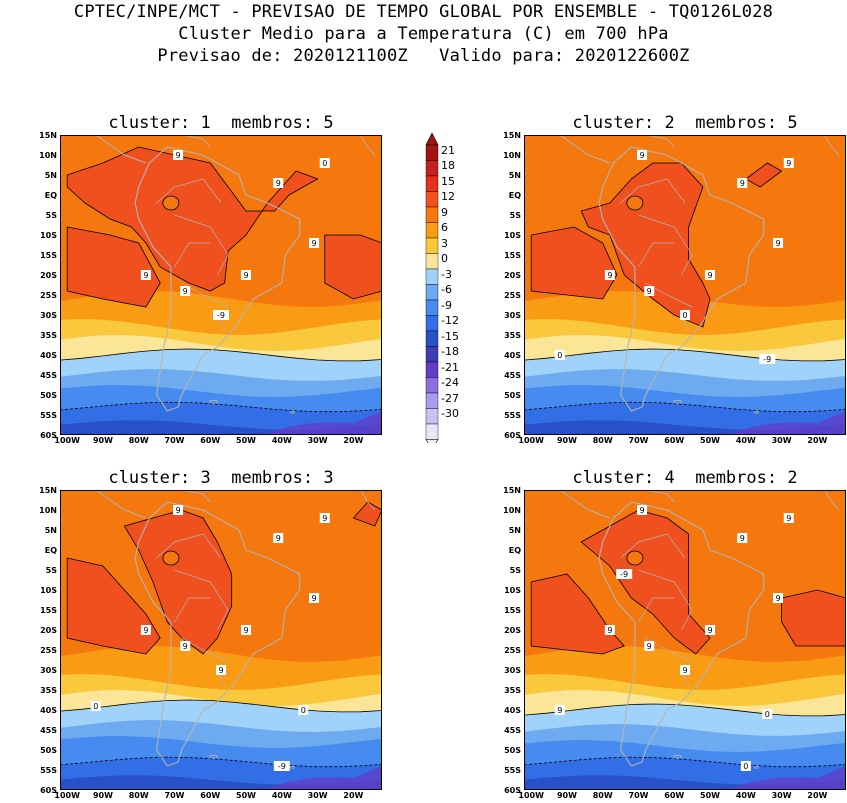 The image size is (847, 803). I want to click on lat-tick-label: 5S, so click(51, 215).